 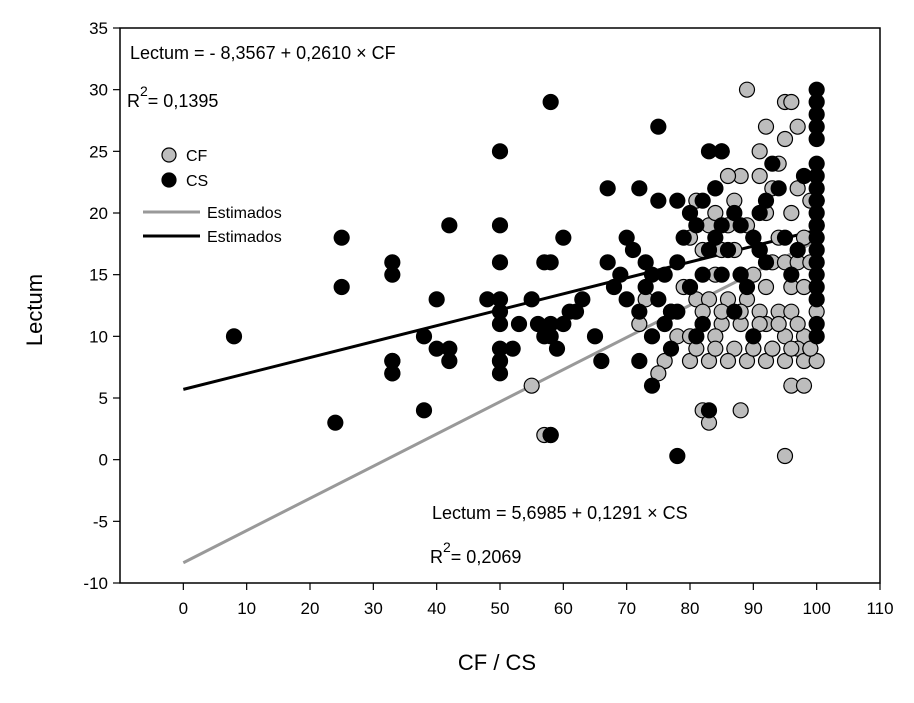 What do you see at coordinates (263, 53) in the screenshot?
I see `cf-equation: Lectum = - 8,3567 + 0,2610 × CF` at bounding box center [263, 53].